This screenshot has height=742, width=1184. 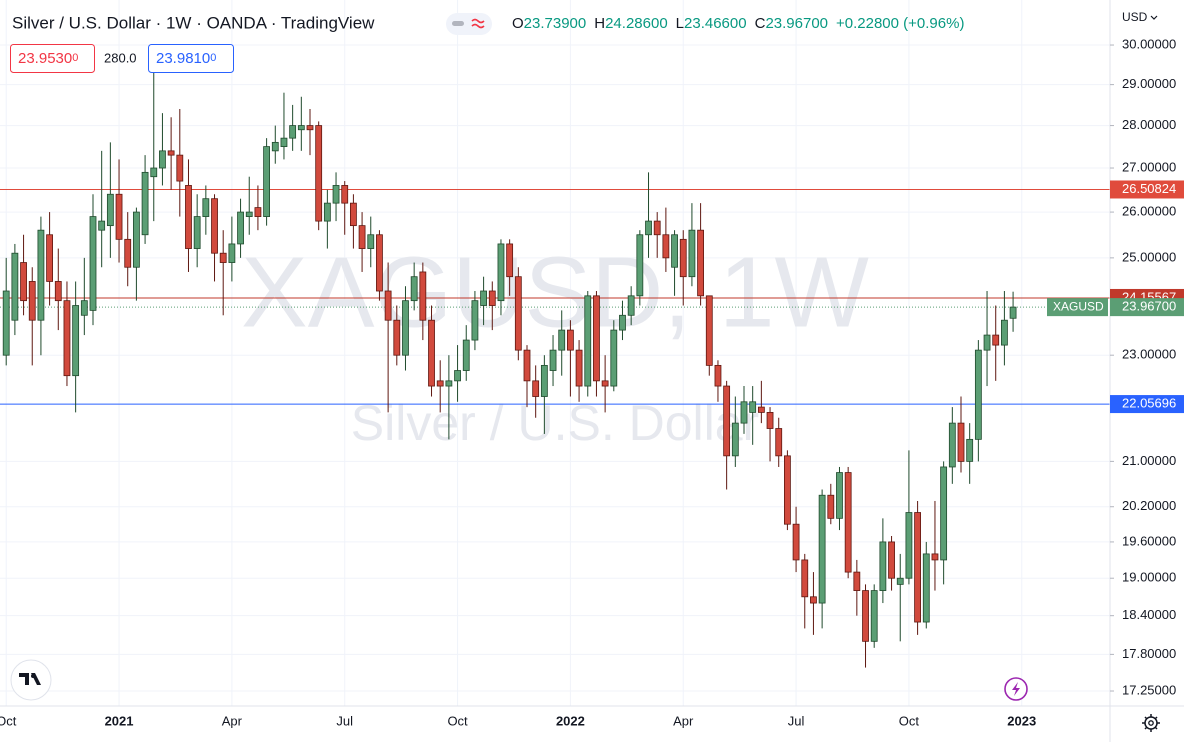 What do you see at coordinates (120, 57) in the screenshot?
I see `spread: 280.0` at bounding box center [120, 57].